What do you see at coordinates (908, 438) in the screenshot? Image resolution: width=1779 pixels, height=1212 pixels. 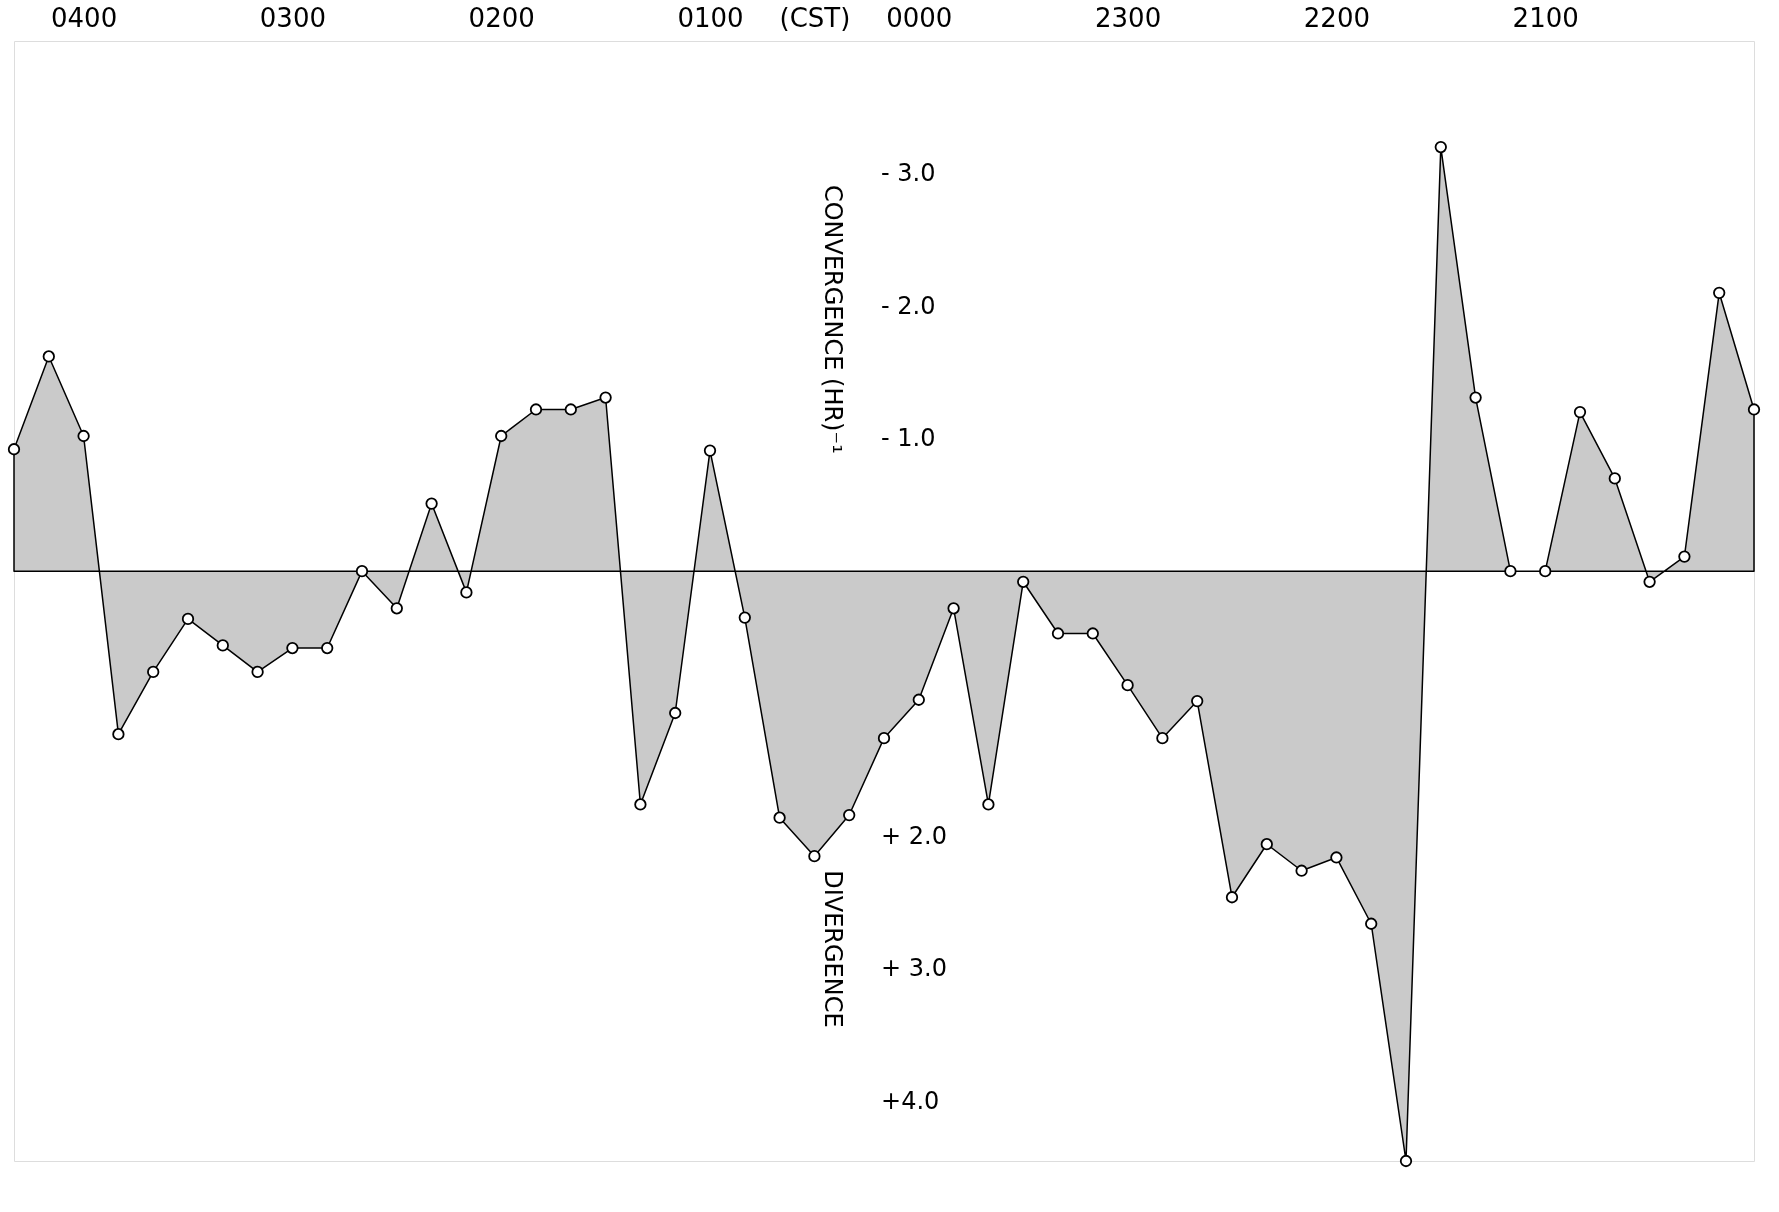 I see `y-tick-label: - 1.0` at bounding box center [908, 438].